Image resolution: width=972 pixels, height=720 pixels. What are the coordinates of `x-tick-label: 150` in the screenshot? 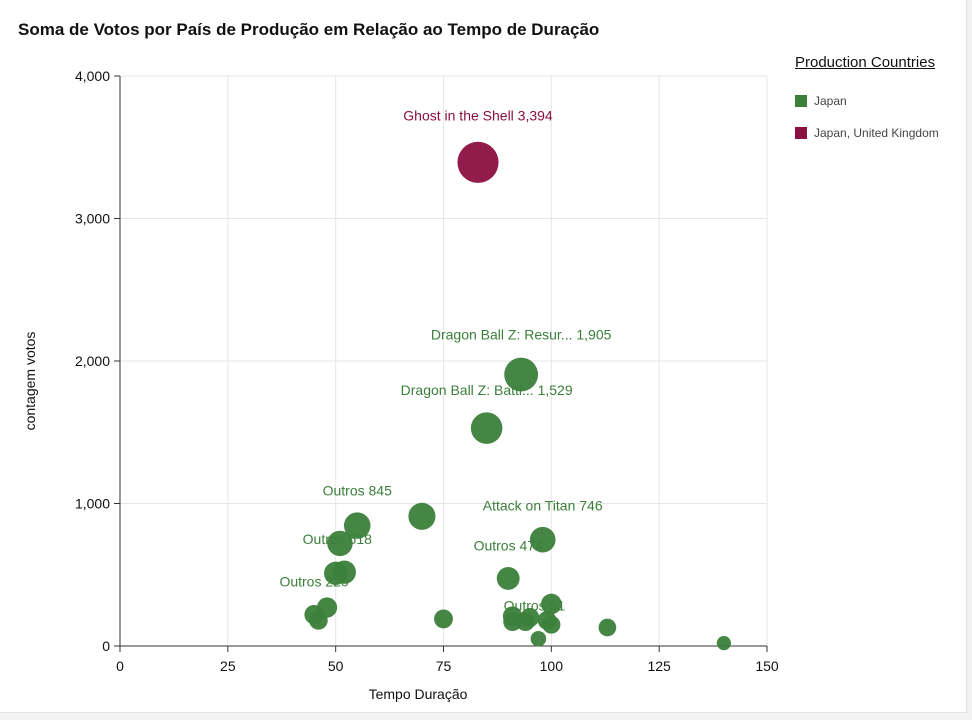 It's located at (767, 666).